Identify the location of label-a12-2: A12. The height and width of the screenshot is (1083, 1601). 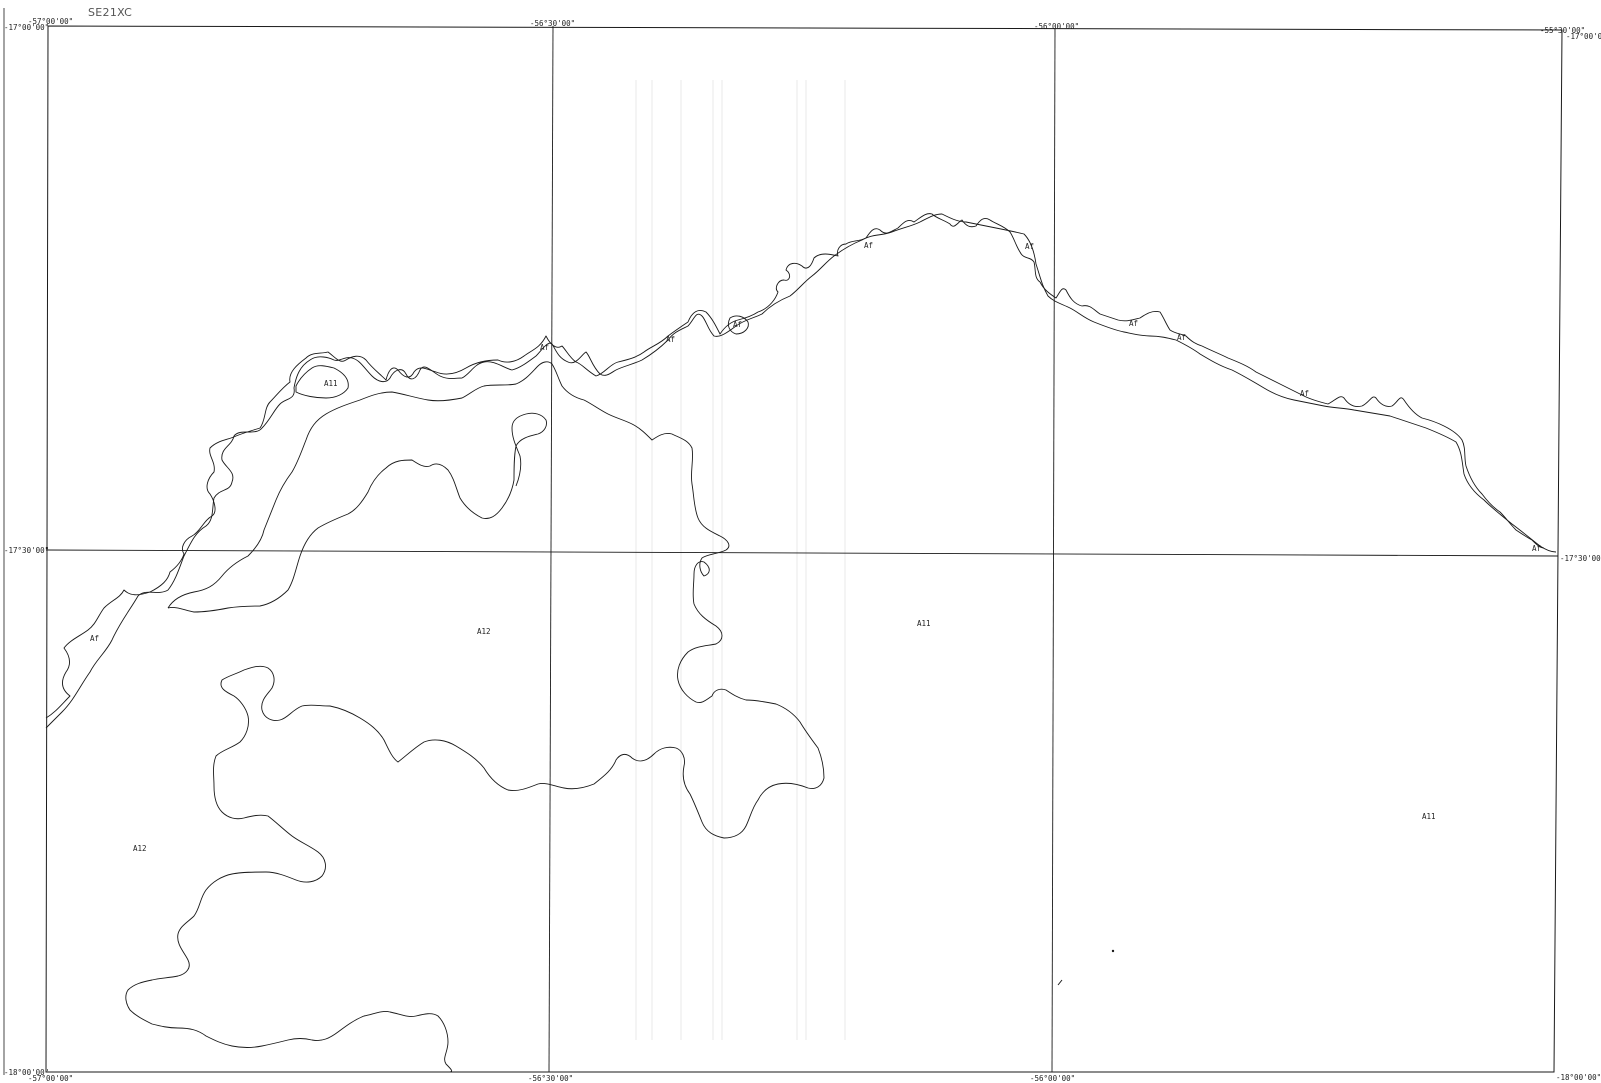
(140, 848).